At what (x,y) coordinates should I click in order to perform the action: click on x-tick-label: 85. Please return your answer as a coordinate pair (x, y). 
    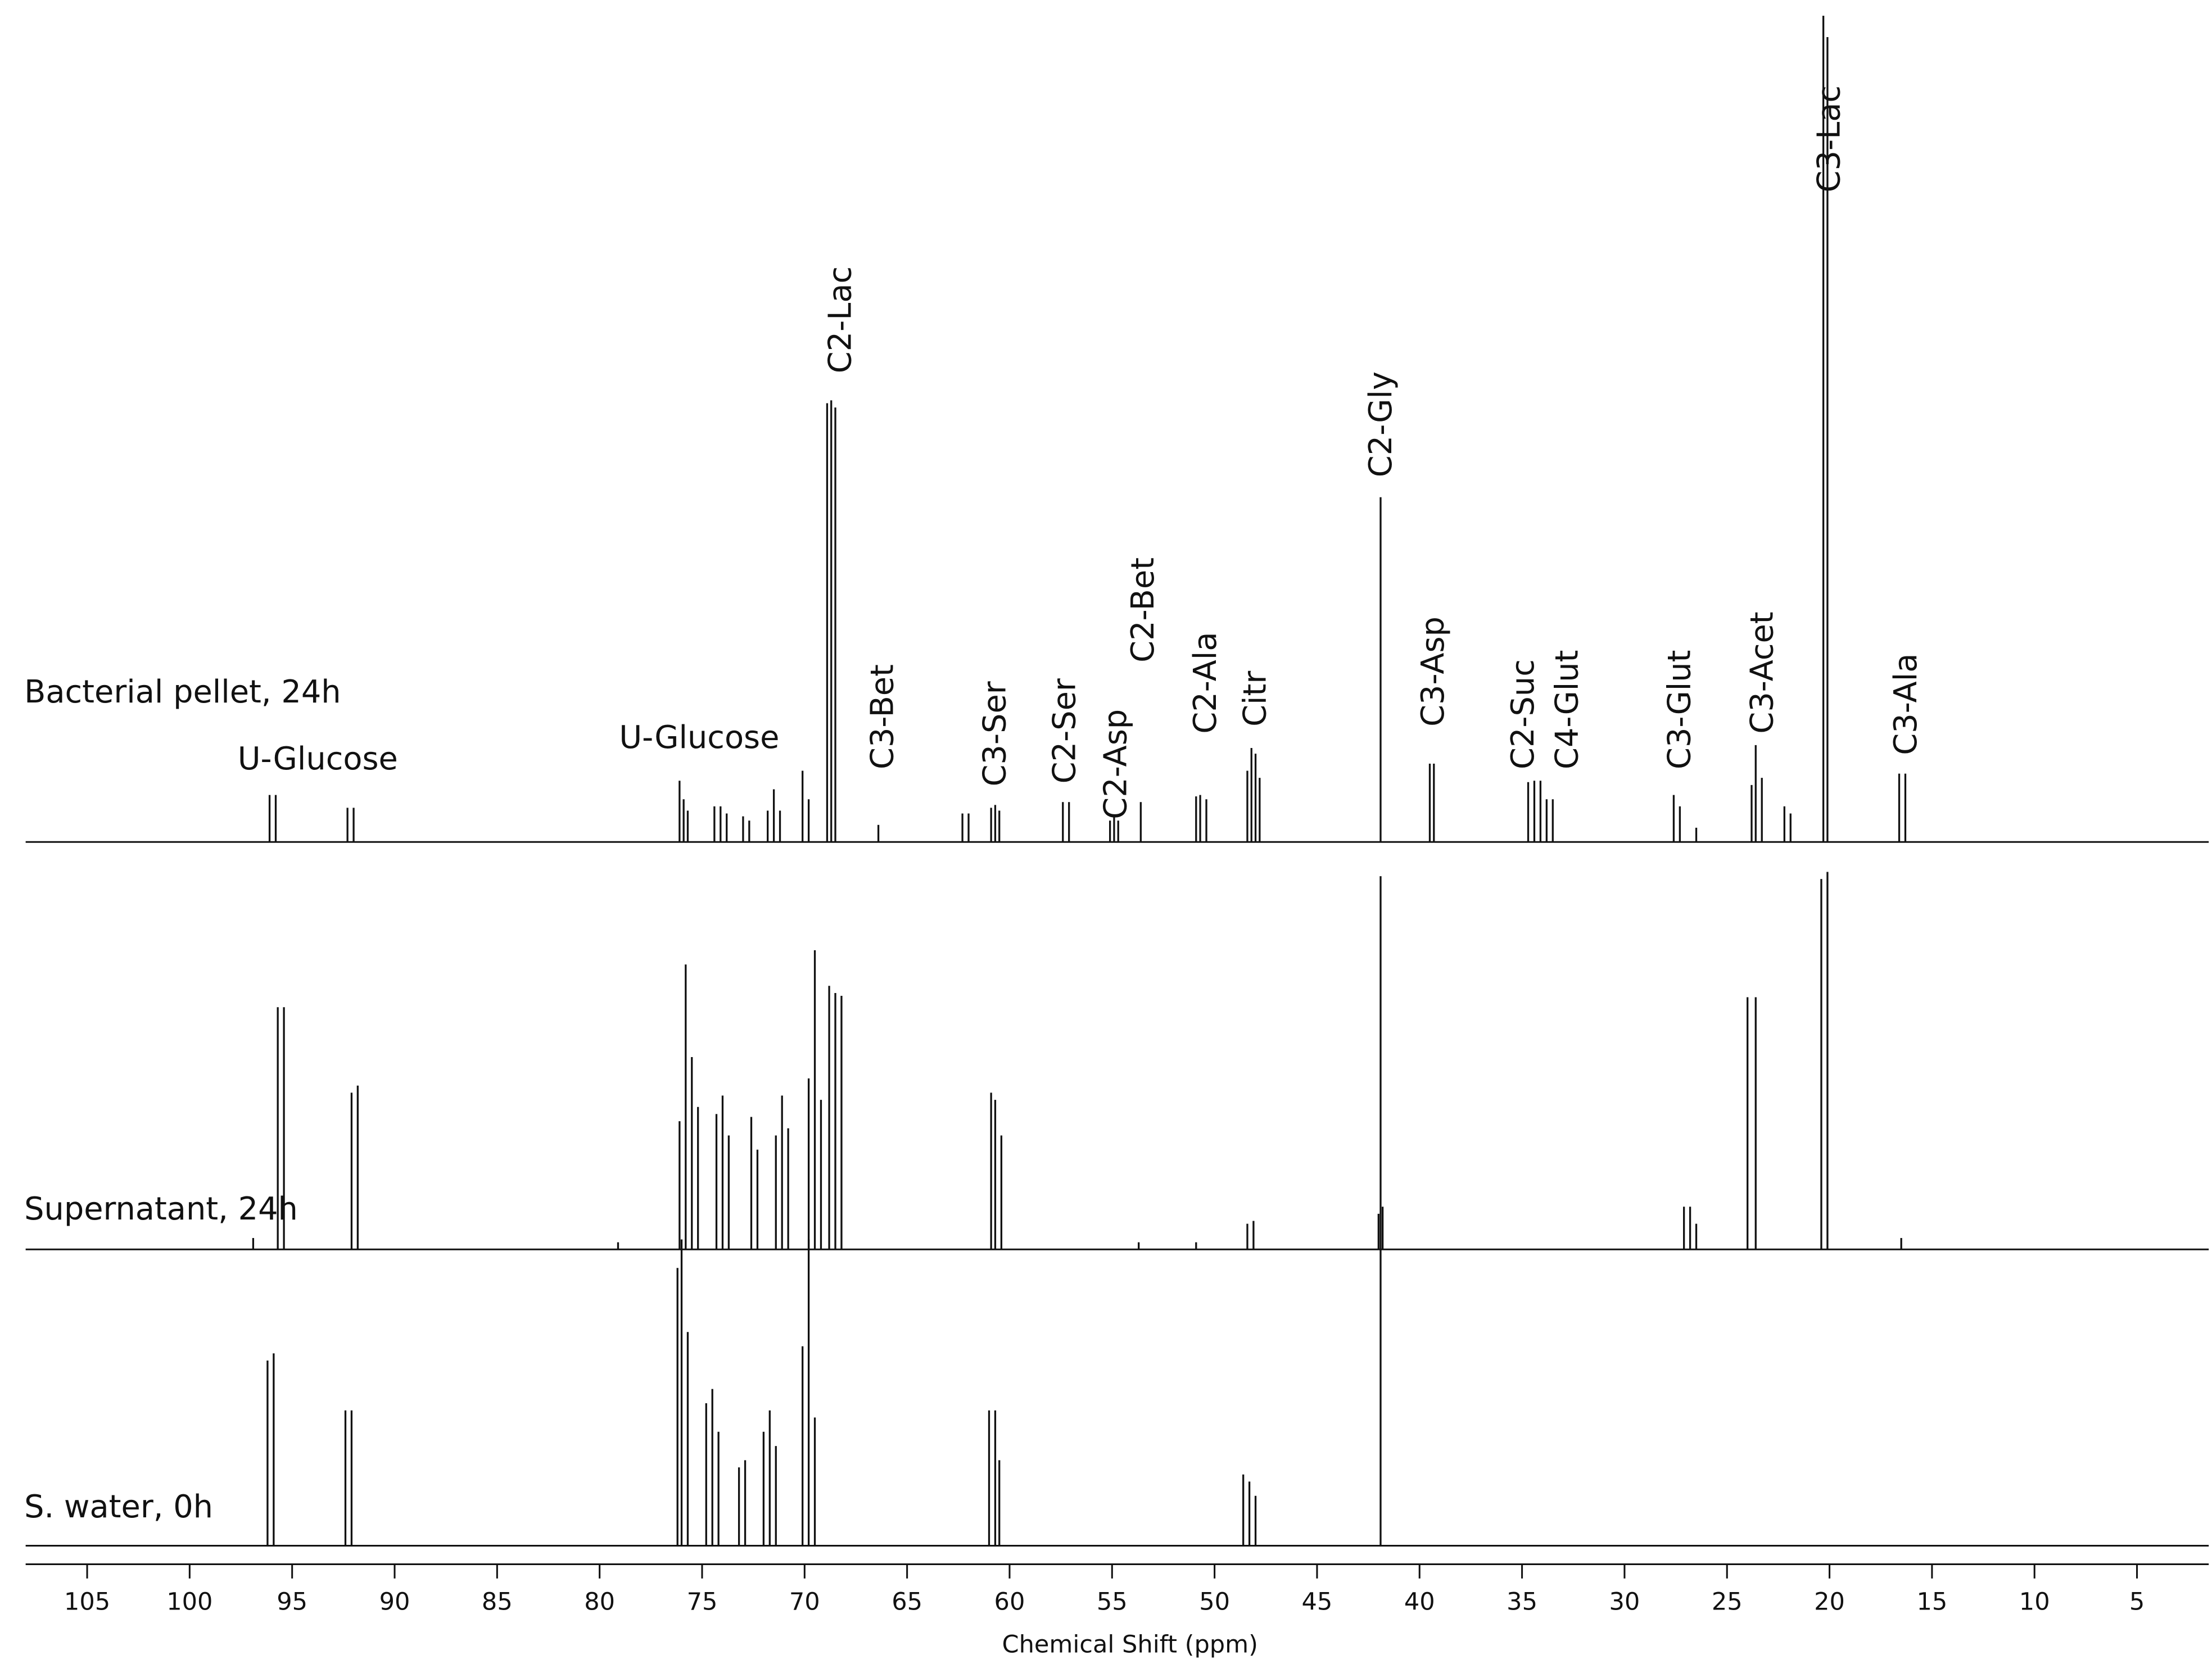
    Looking at the image, I should click on (497, 1602).